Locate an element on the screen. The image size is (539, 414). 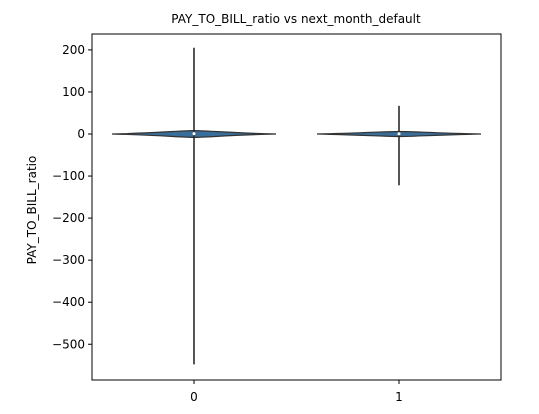
y-tick-label: 0 is located at coordinates (81, 134).